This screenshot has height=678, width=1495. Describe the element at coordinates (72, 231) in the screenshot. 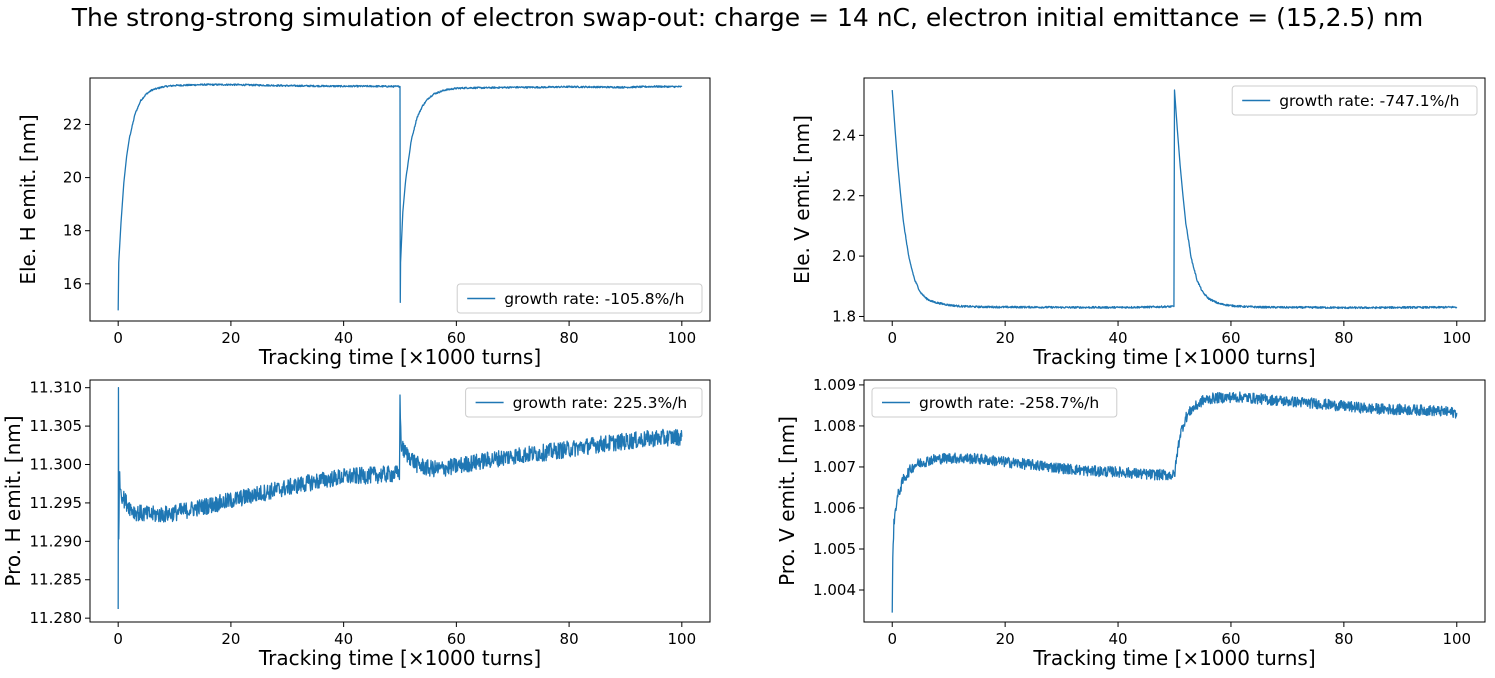

I see `y-tick-label: 18` at that location.